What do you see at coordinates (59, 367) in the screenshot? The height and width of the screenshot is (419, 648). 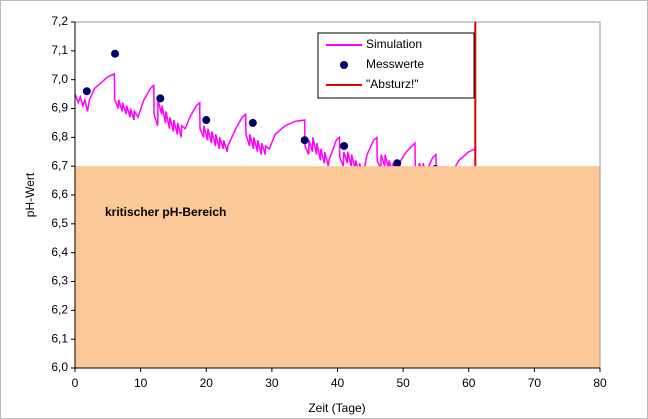 I see `y-tick-label: 6,0` at bounding box center [59, 367].